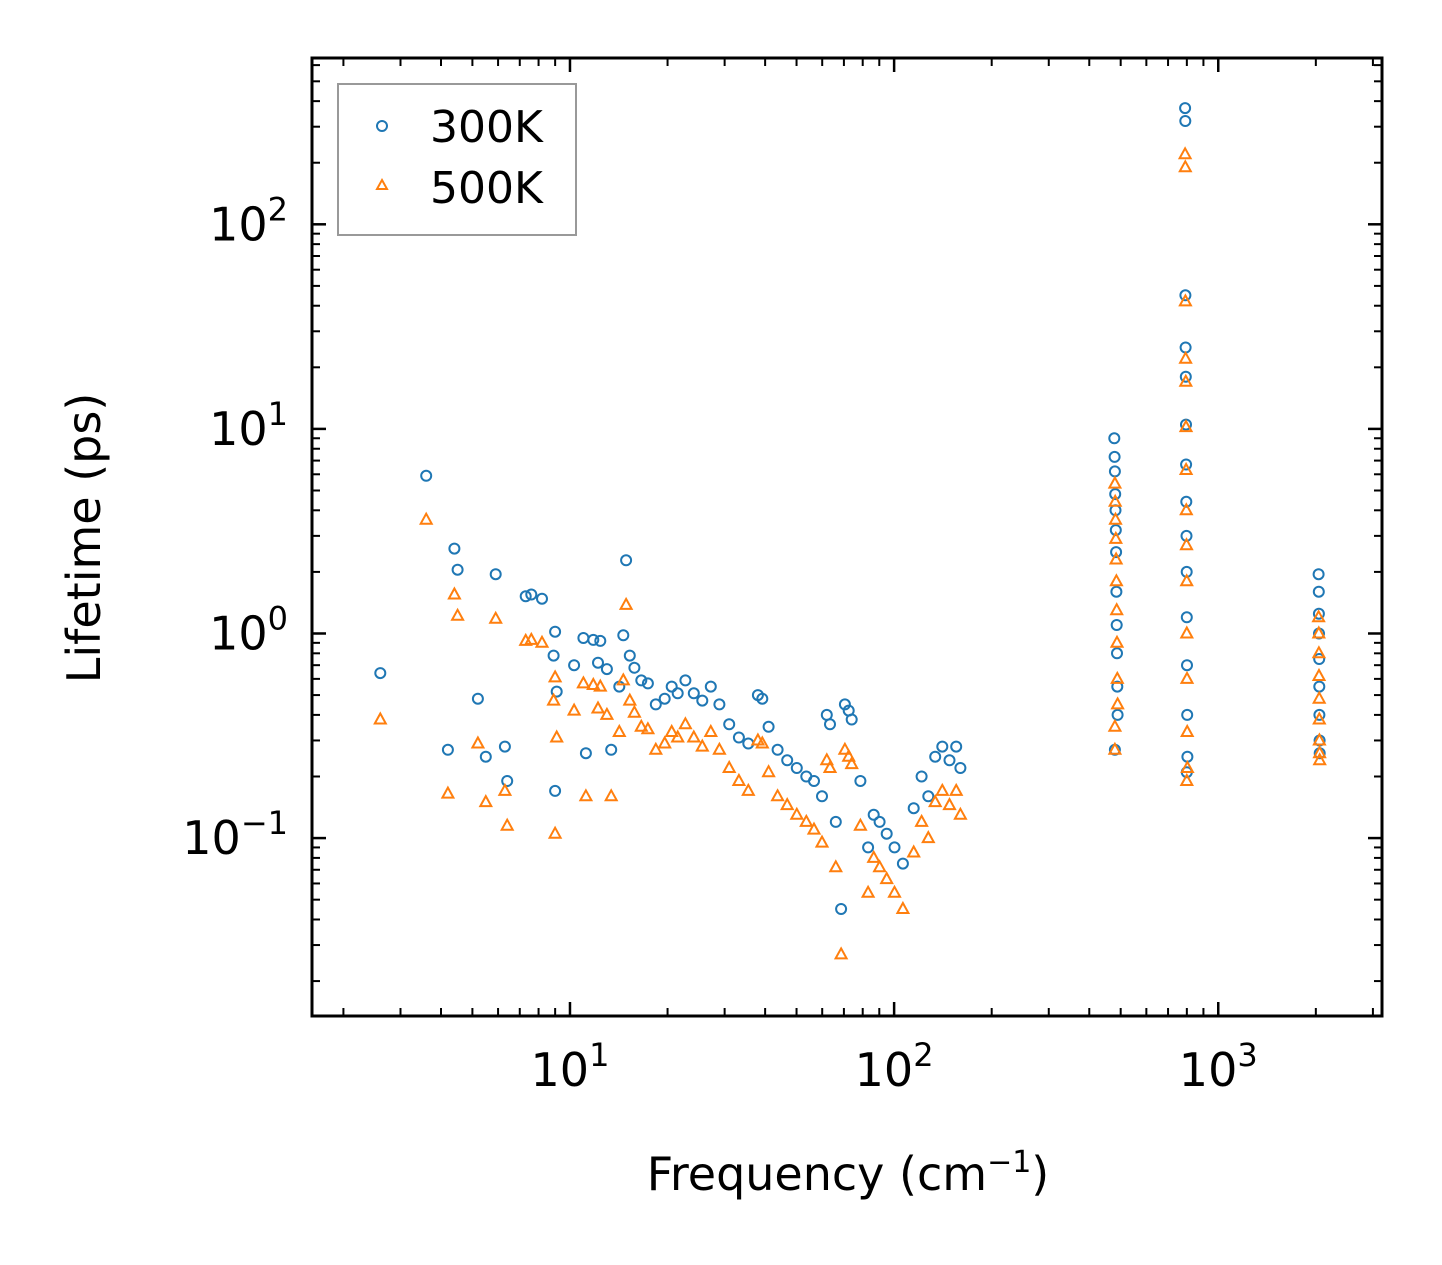 Image resolution: width=1442 pixels, height=1265 pixels. I want to click on legend: 300K 500K, so click(457, 159).